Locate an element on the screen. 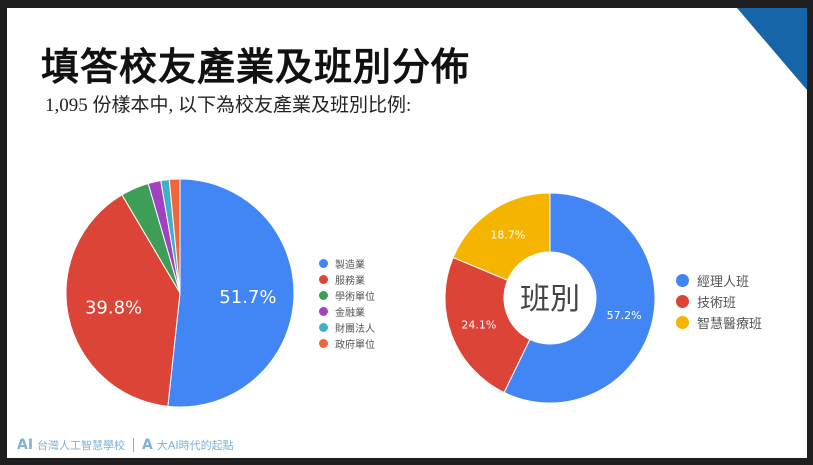  page-title: 填答校友產業及班別分佈 is located at coordinates (256, 66).